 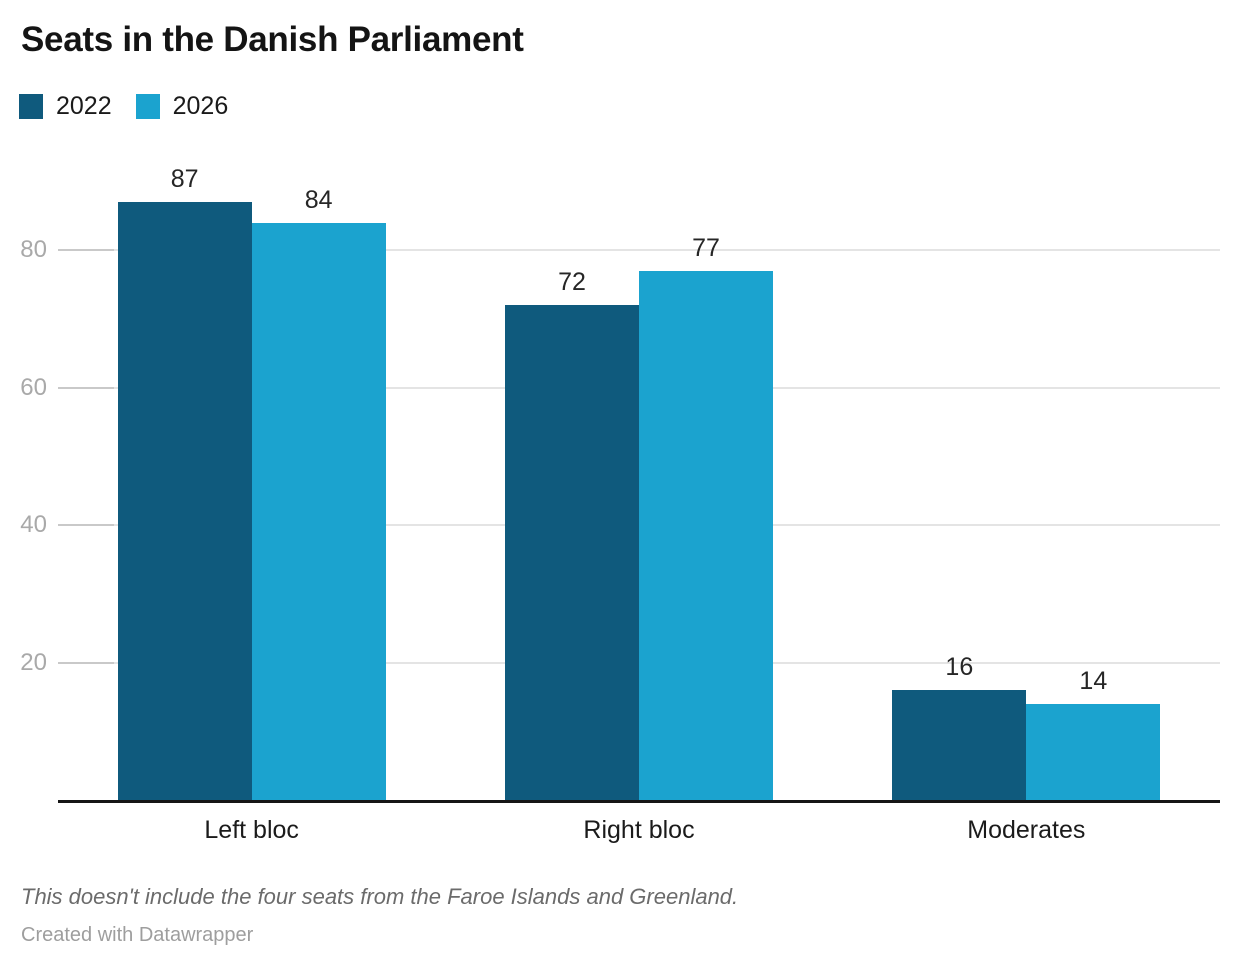 What do you see at coordinates (33, 249) in the screenshot?
I see `y-tick-label-80: 80` at bounding box center [33, 249].